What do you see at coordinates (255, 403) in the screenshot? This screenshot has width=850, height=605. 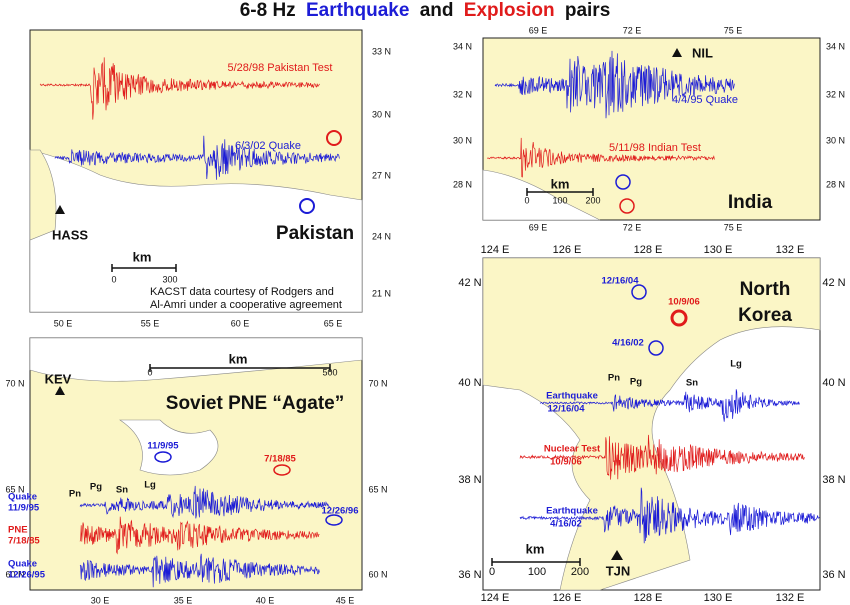 I see `place-label: Soviet PNE “Agate”` at bounding box center [255, 403].